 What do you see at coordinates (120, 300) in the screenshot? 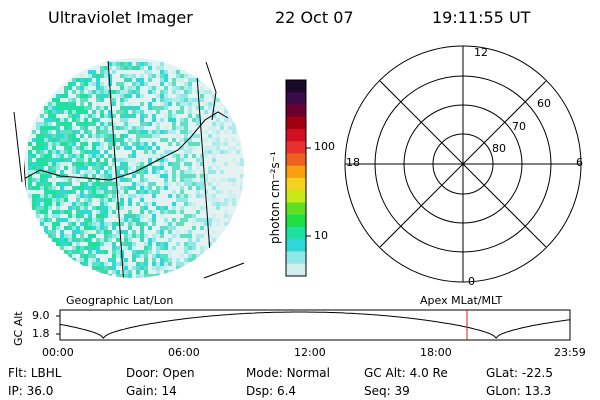
I see `geographic-caption: Geographic Lat/Lon` at bounding box center [120, 300].